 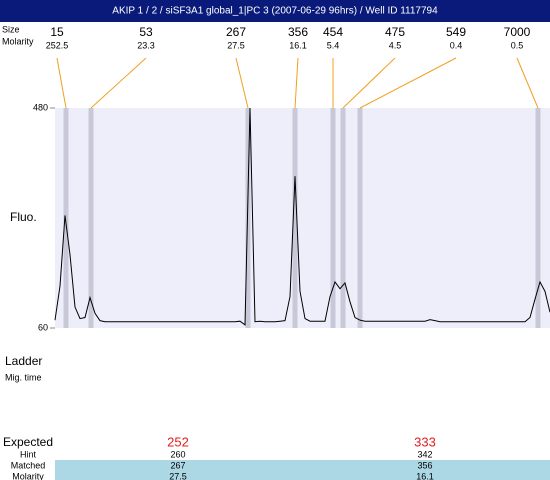 I want to click on row-label: Hint, so click(x=28, y=454).